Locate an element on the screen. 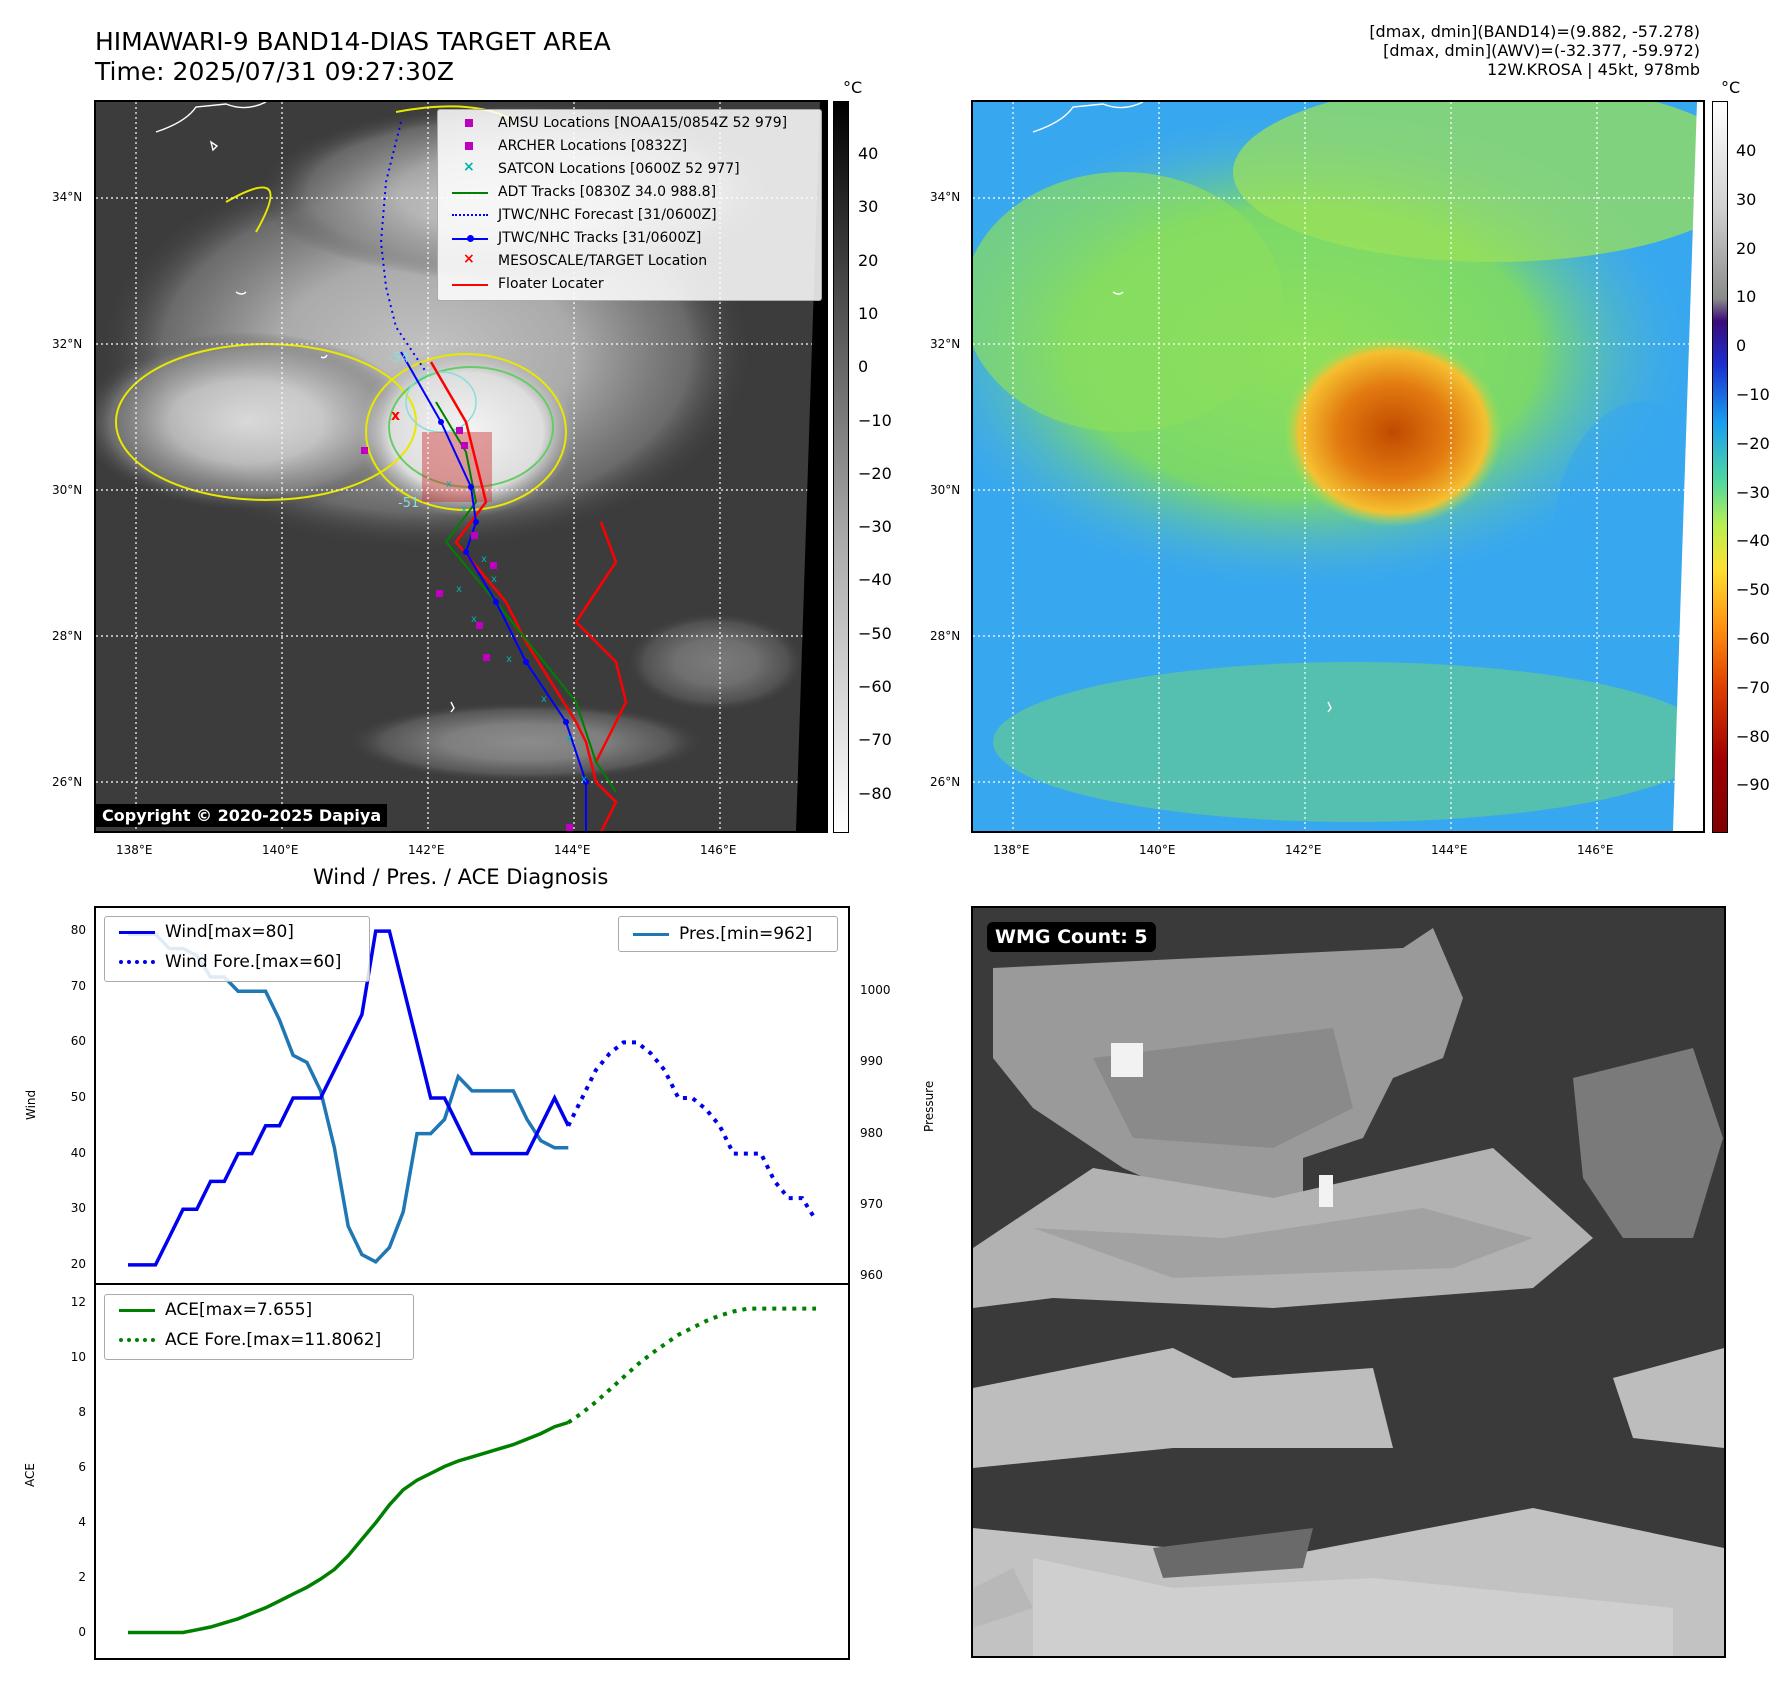 The height and width of the screenshot is (1690, 1788). gray-colorbar-tick: −40 is located at coordinates (875, 580).